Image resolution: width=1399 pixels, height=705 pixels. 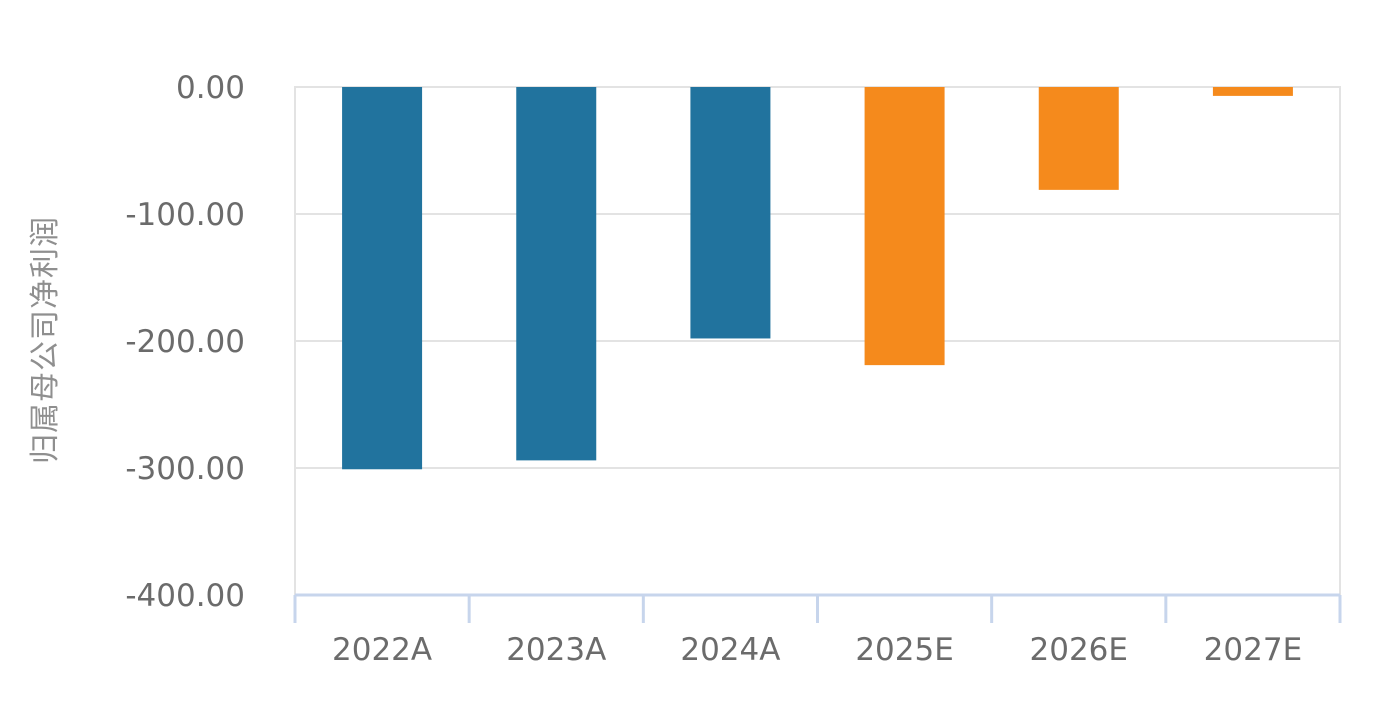 I want to click on y-tick-label: -300.00, so click(x=185, y=469).